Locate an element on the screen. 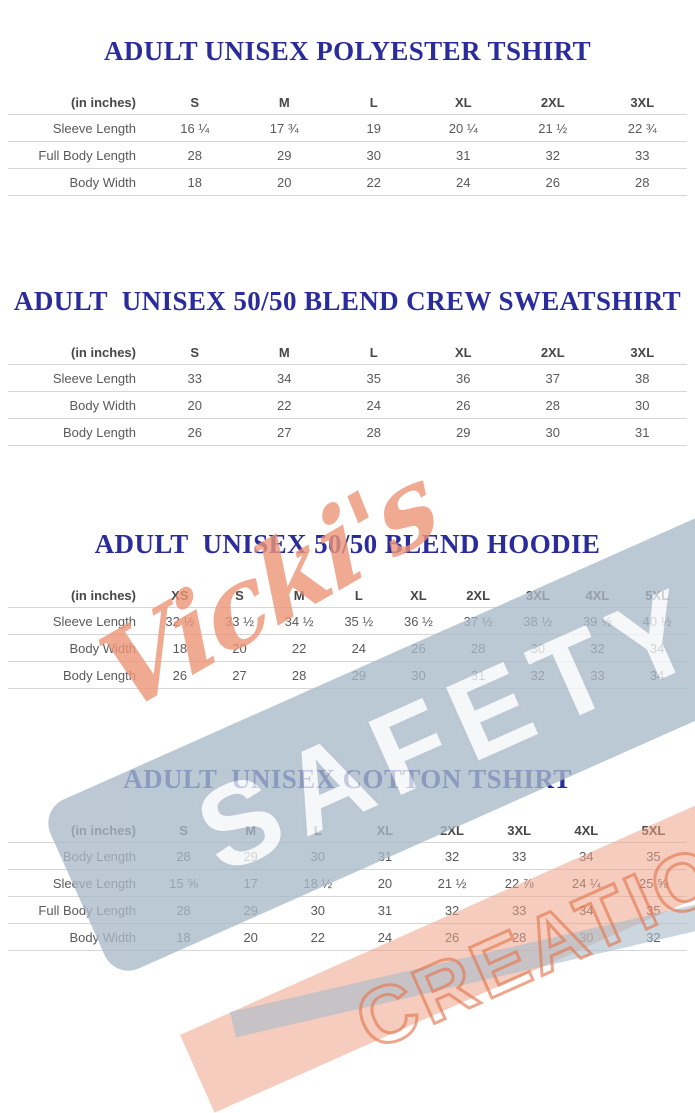  table-row: Sleeve Length 33 34 35 36 37 38 is located at coordinates (347, 378).